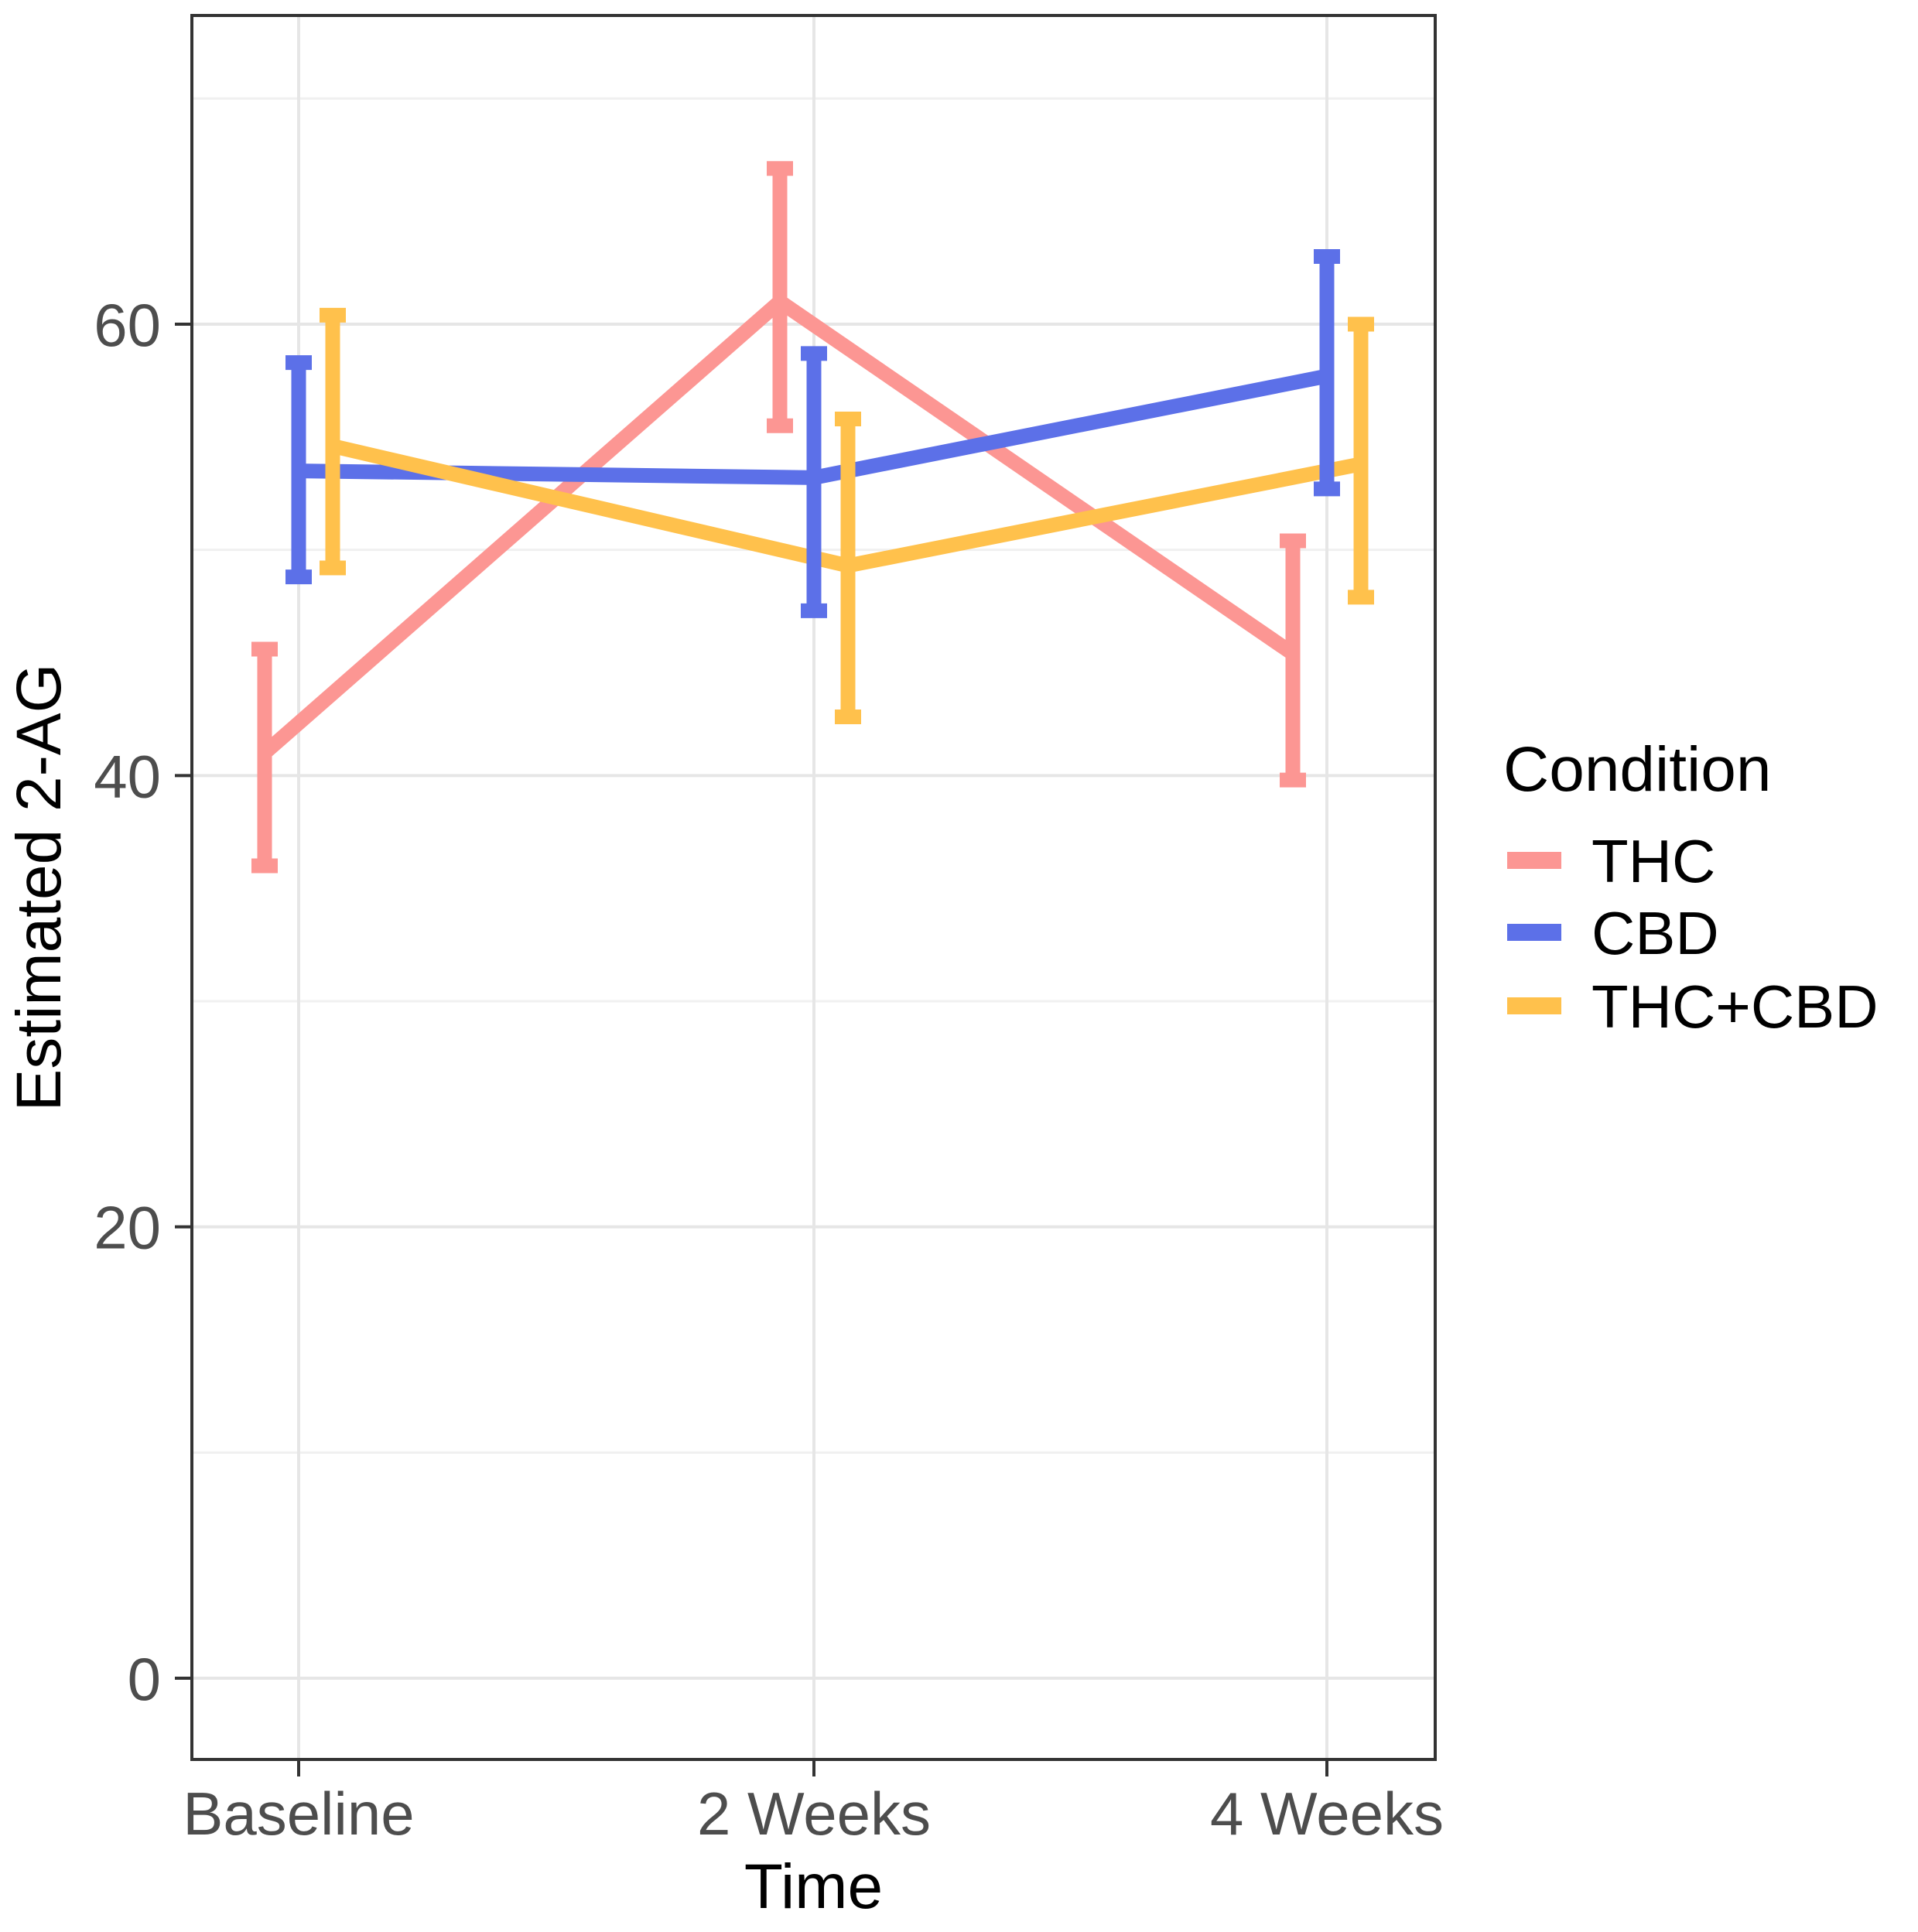 The image size is (1918, 1932). I want to click on errorbar-thc-baseline, so click(264, 758).